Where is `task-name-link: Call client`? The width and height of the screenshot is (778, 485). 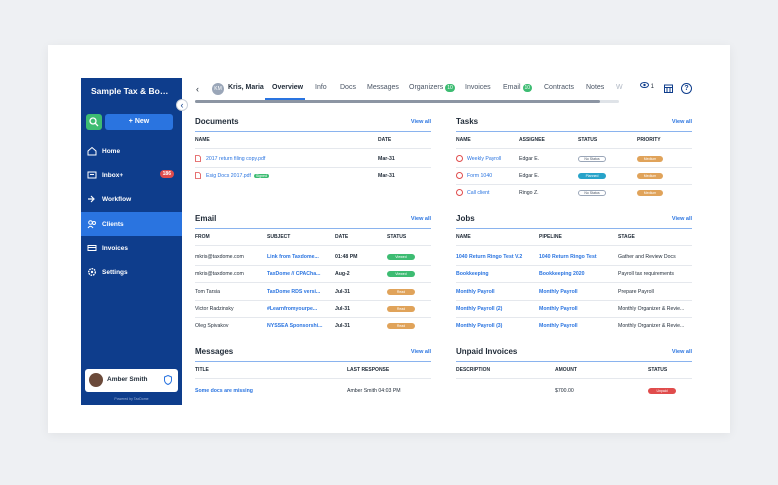 task-name-link: Call client is located at coordinates (478, 193).